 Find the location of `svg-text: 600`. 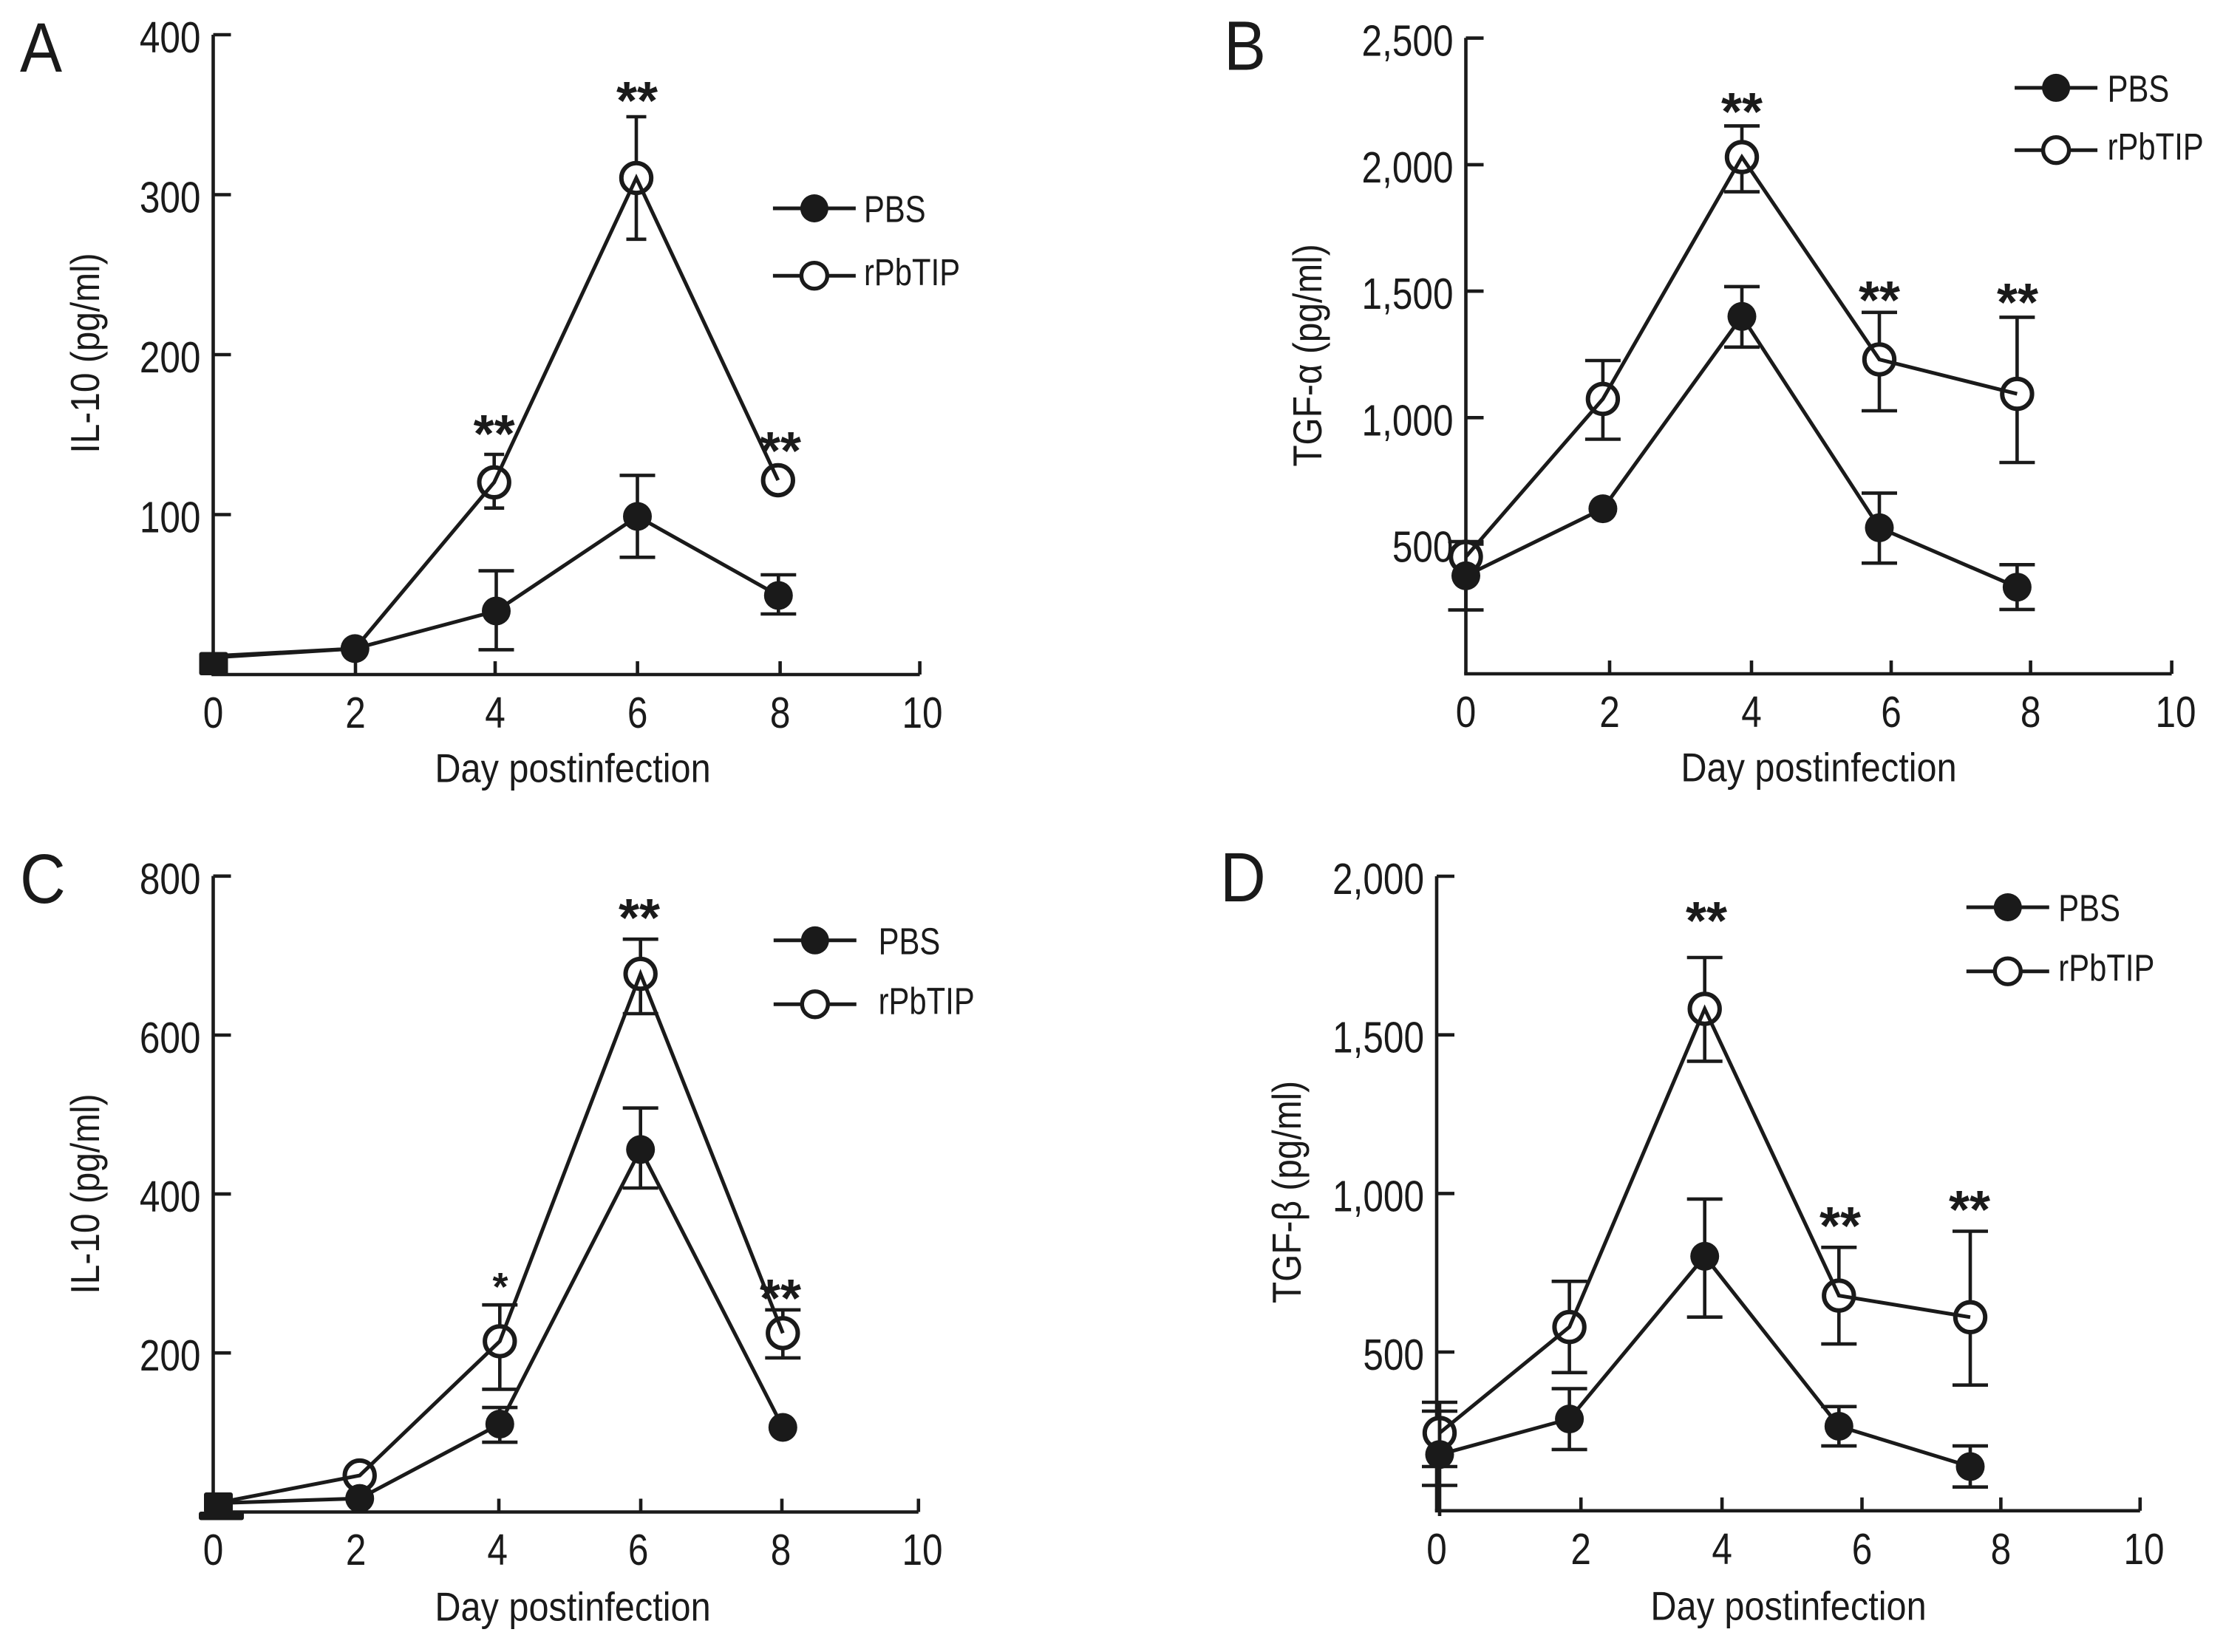

svg-text: 600 is located at coordinates (170, 1038).